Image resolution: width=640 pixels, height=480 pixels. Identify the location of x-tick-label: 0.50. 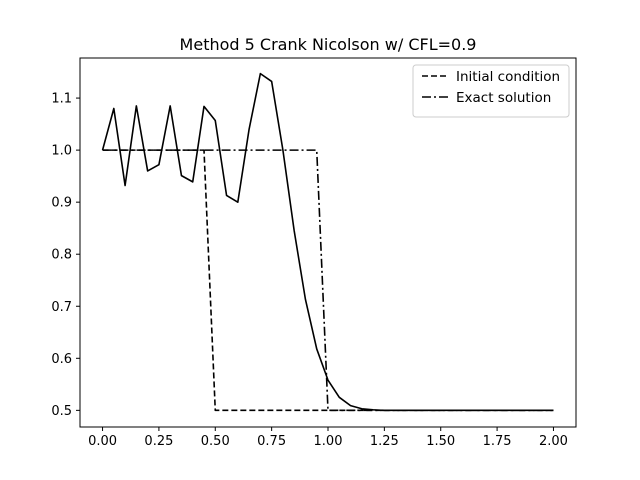
(215, 441).